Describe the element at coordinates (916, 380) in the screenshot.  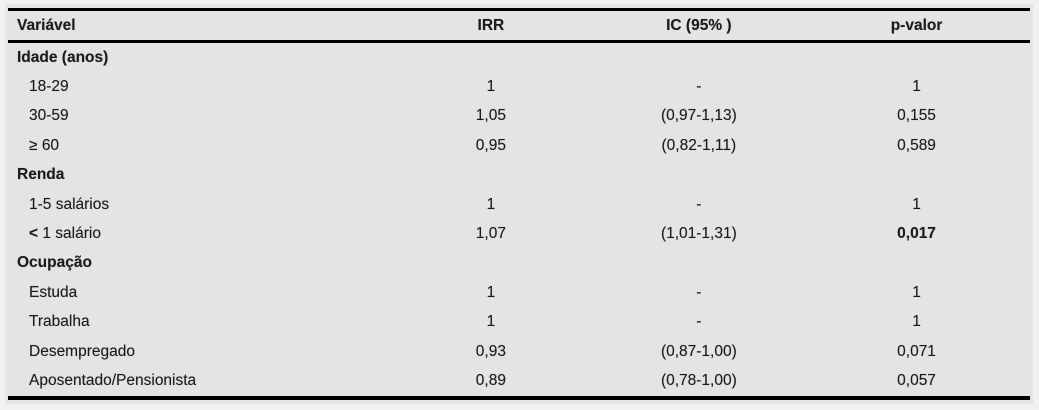
I see `p-value-cell: 0,057` at that location.